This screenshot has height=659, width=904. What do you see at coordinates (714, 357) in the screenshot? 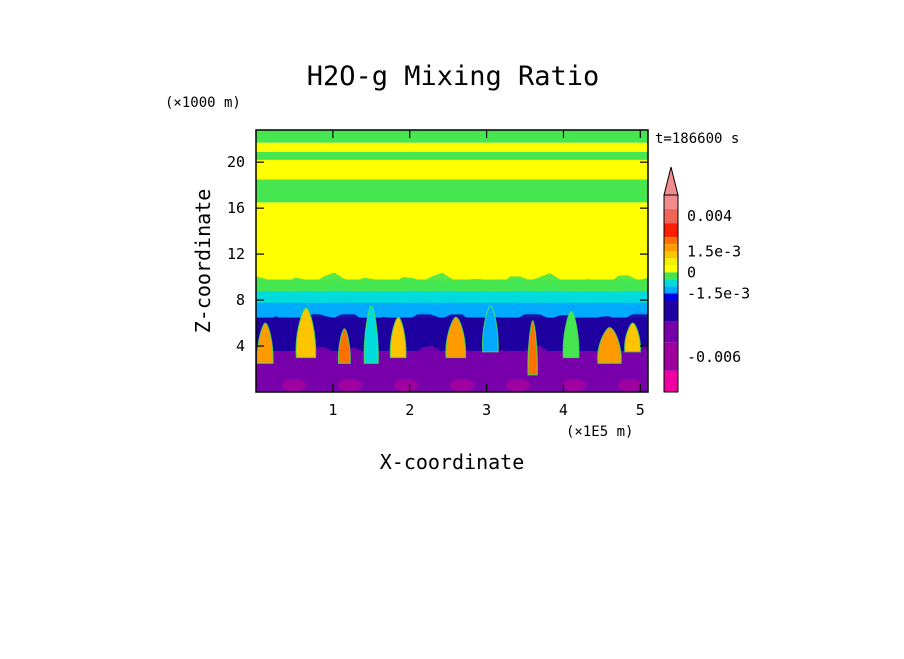
I see `colorbar-label: -0.006` at bounding box center [714, 357].